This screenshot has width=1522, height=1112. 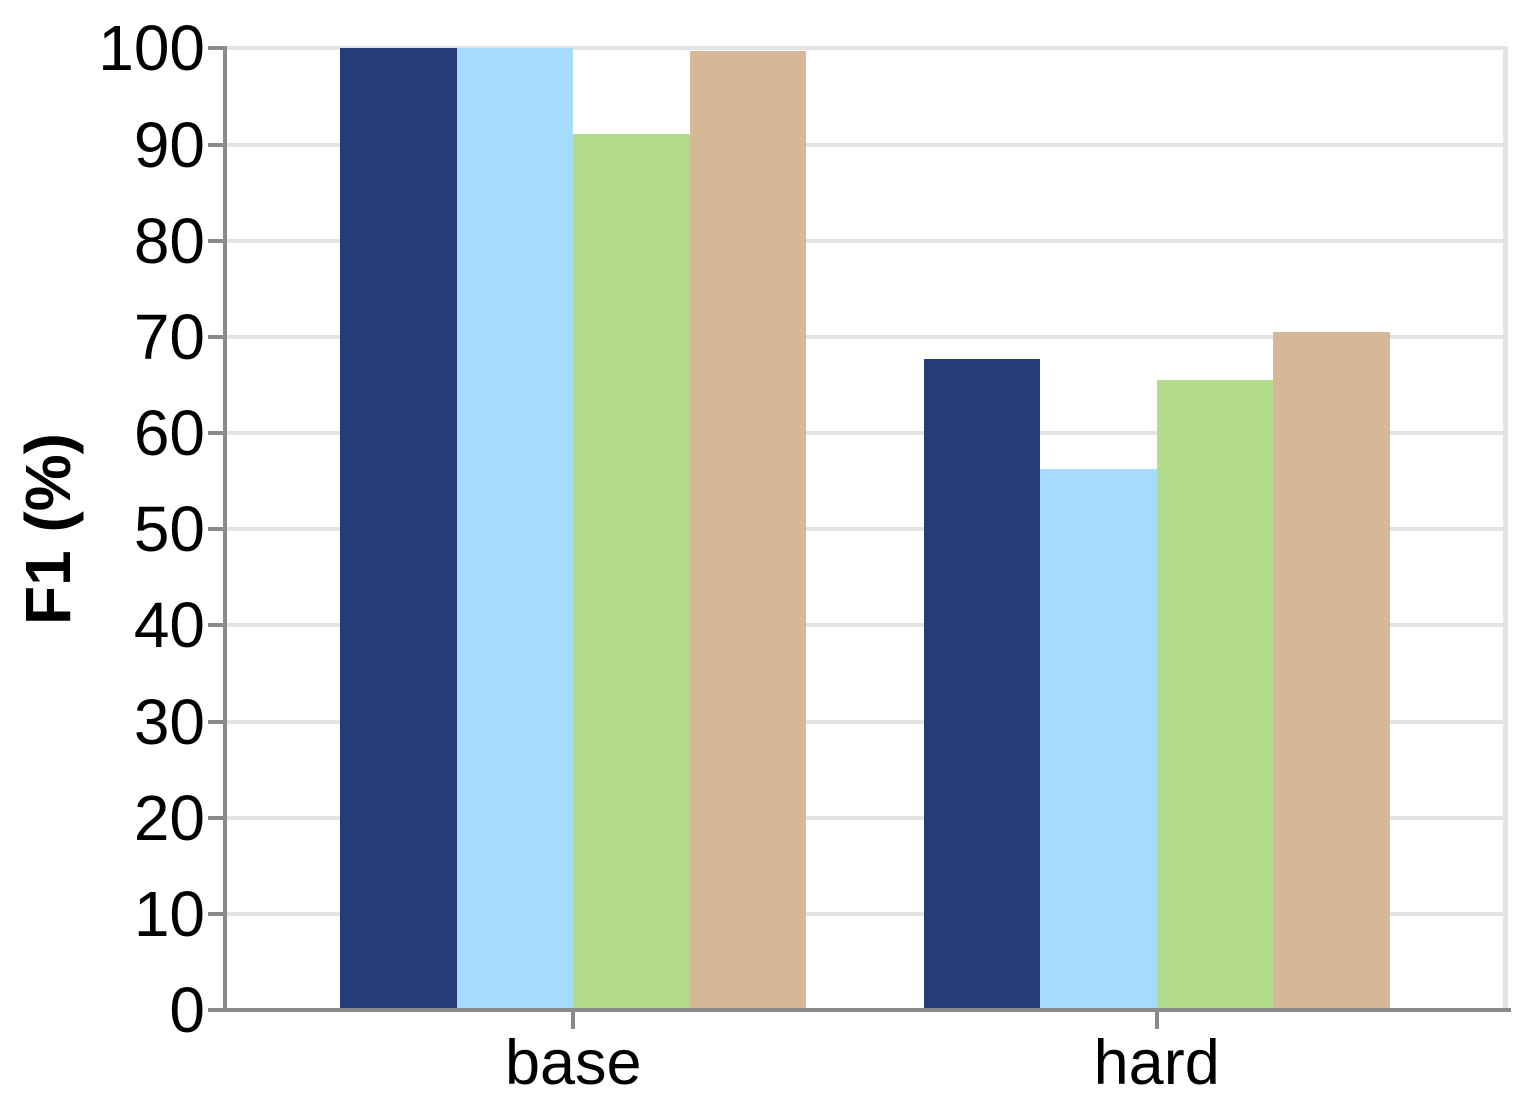 I want to click on x-axis-spine, so click(x=867, y=1010).